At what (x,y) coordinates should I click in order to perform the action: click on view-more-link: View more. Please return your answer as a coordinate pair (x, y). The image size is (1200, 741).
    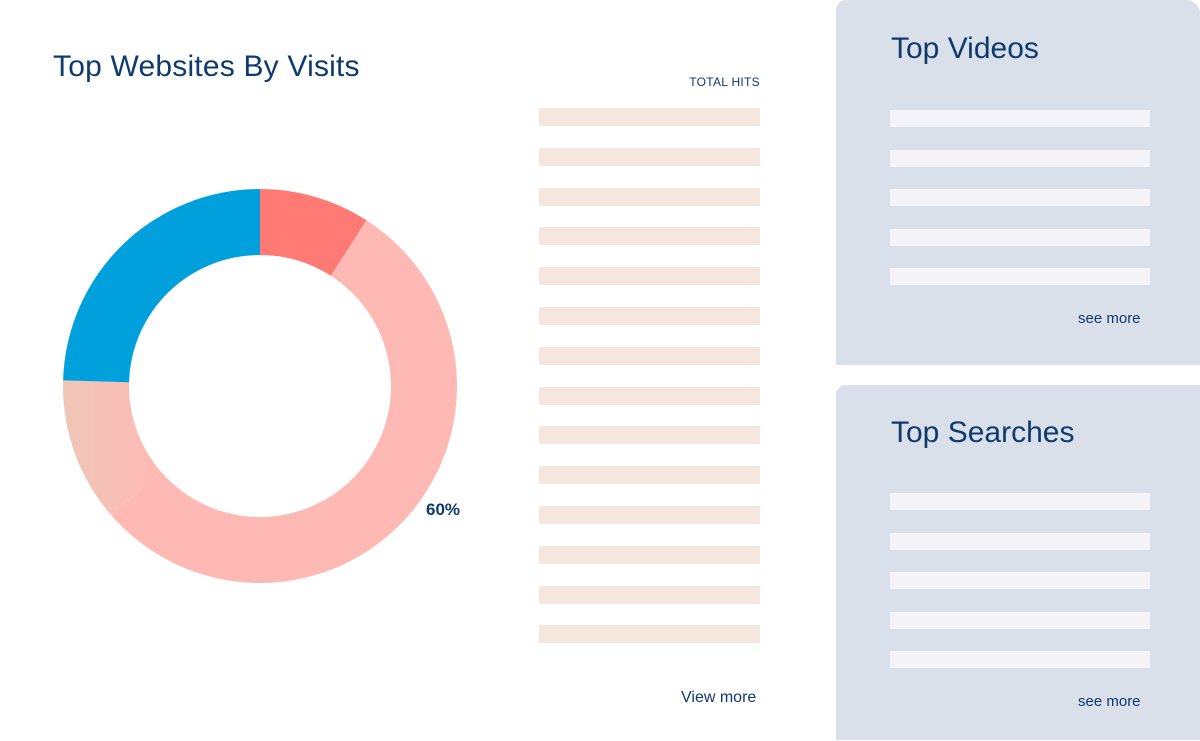
    Looking at the image, I should click on (719, 697).